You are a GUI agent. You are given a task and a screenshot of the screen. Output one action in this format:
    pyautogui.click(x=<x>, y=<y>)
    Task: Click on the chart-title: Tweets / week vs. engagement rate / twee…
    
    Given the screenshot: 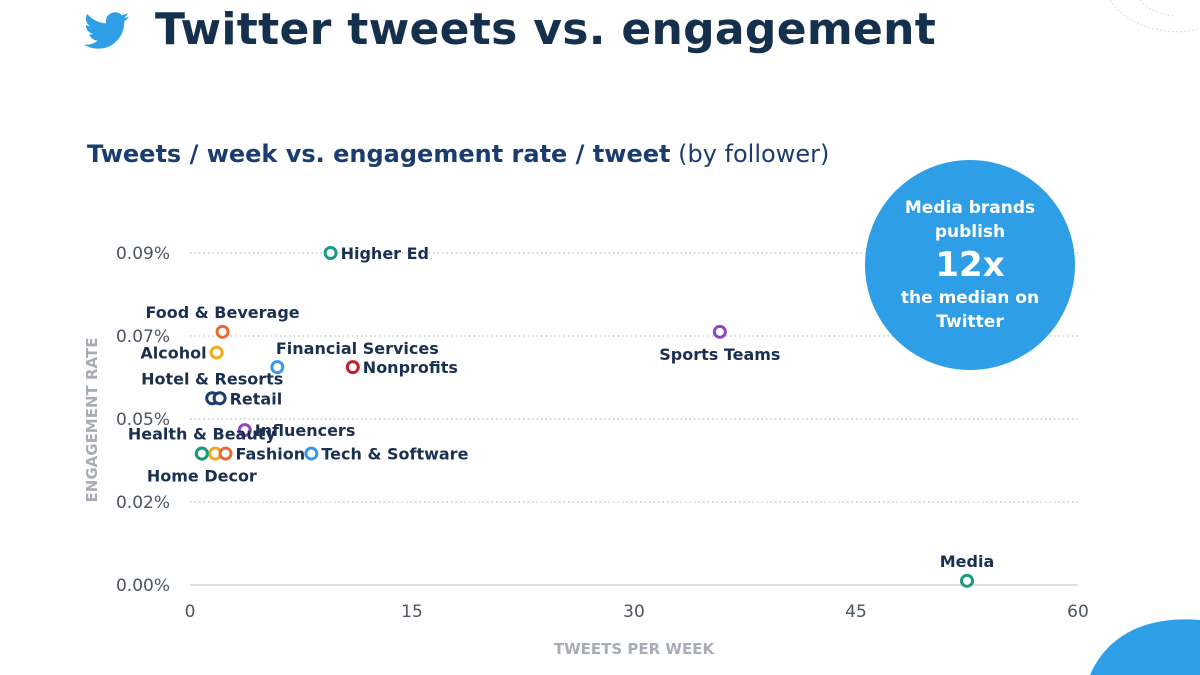 What is the action you would take?
    pyautogui.click(x=458, y=154)
    